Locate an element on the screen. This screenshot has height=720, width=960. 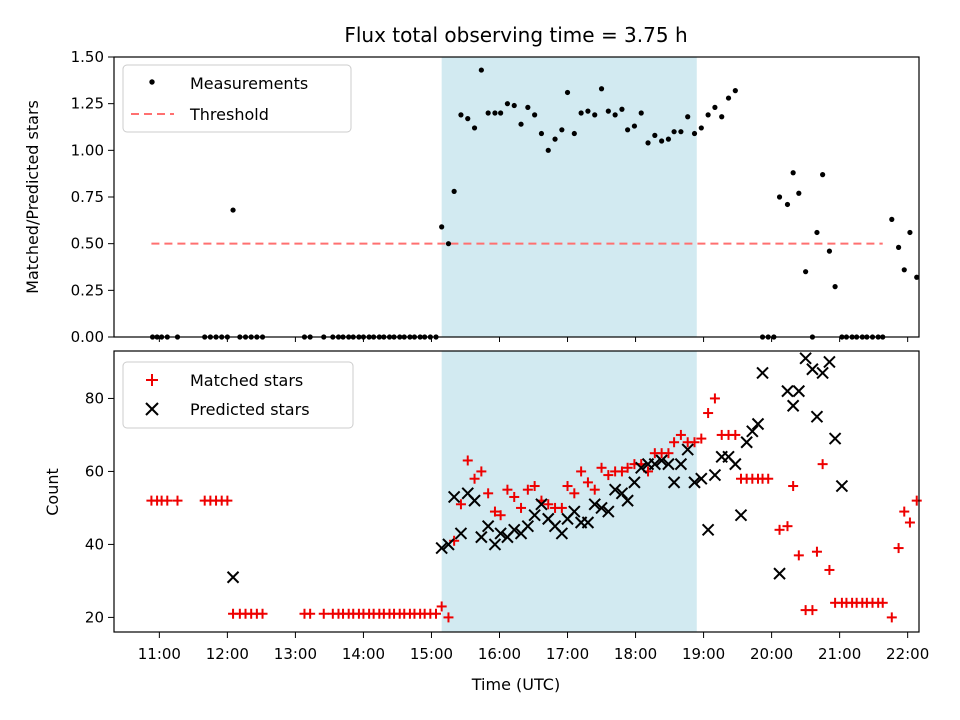
bottom-highlight-span is located at coordinates (569, 491).